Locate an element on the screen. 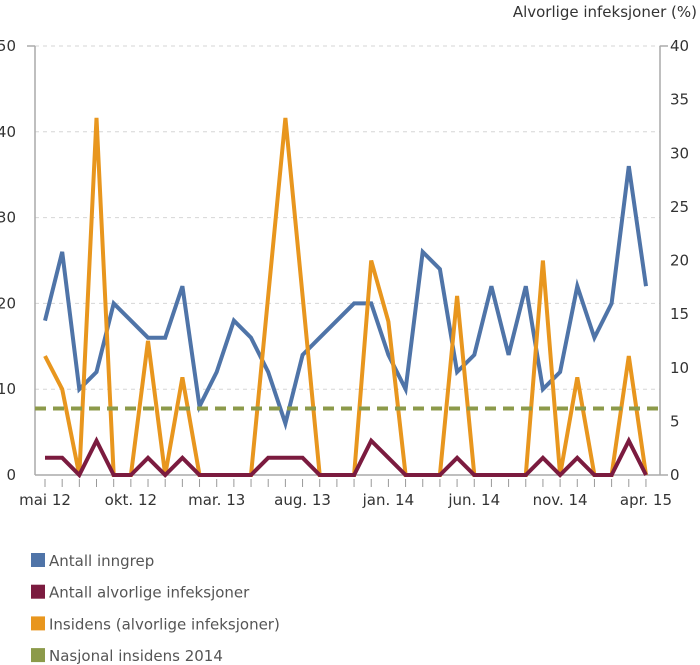  x-tick-label: nov. 14 is located at coordinates (560, 500).